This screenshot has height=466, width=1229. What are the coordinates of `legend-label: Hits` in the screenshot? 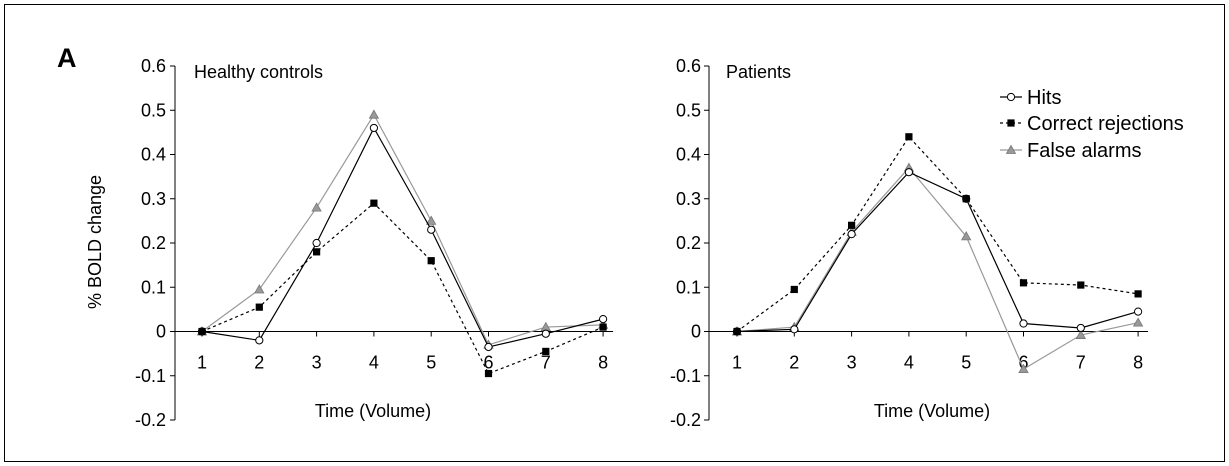 It's located at (1044, 98).